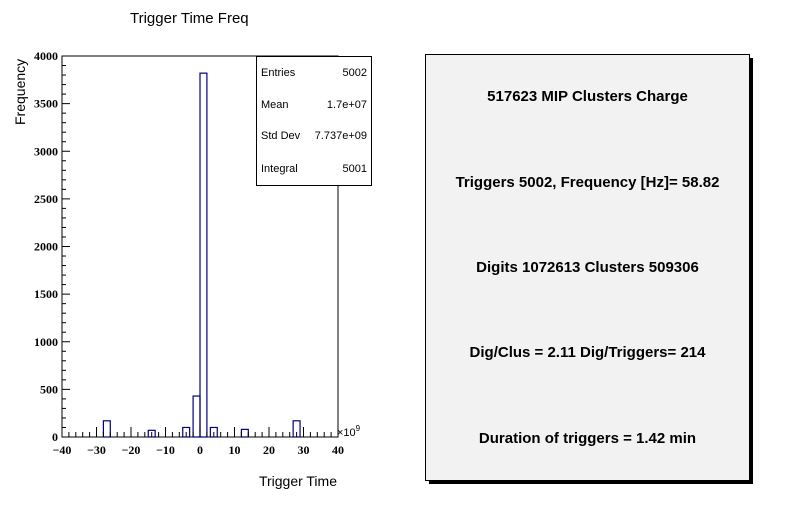 This screenshot has height=512, width=798. Describe the element at coordinates (587, 352) in the screenshot. I see `info-line-dig-clus: Dig/Clus = 2.11 Dig/Triggers= 214` at that location.